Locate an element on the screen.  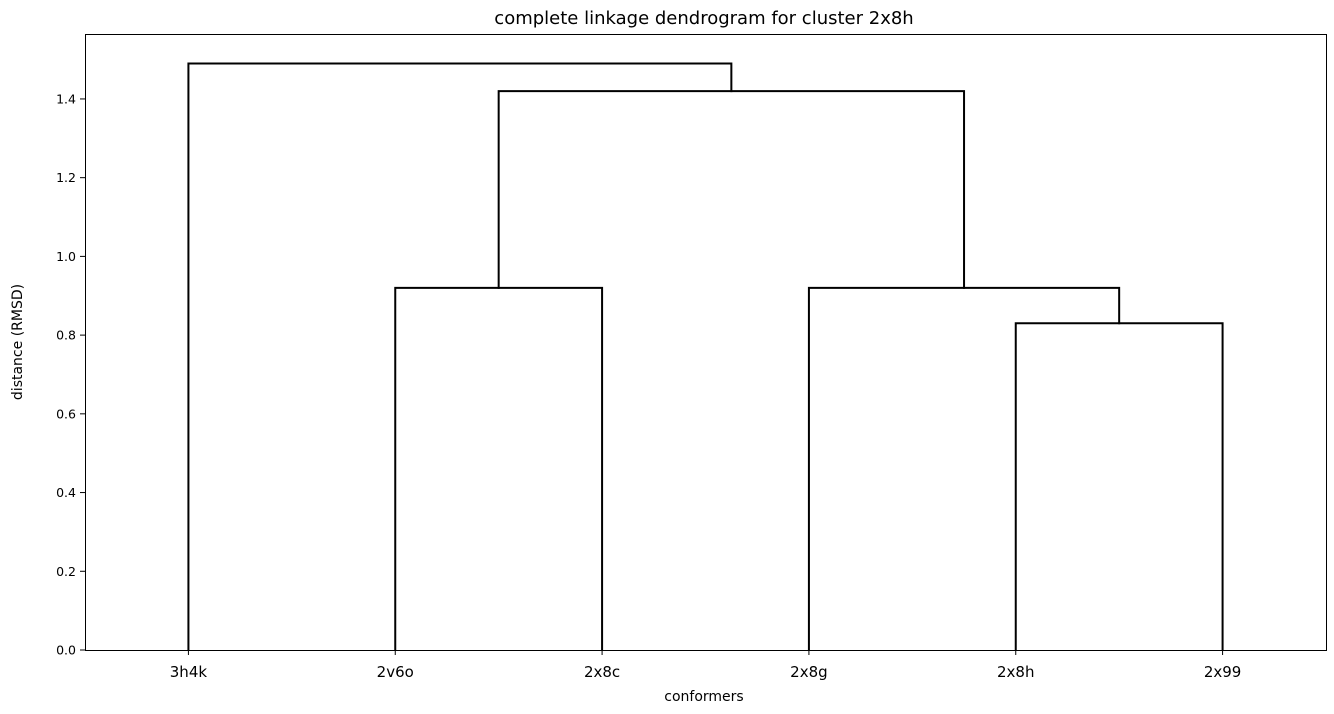
leaf-label-3h4k: 3h4k is located at coordinates (189, 672).